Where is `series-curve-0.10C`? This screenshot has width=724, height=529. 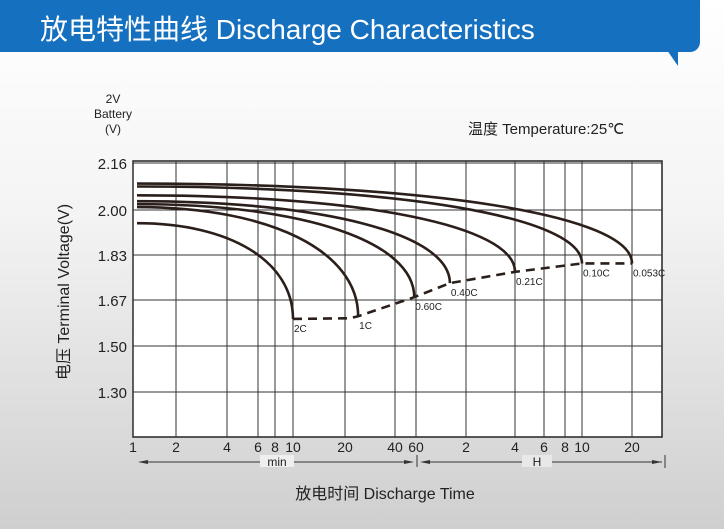 series-curve-0.10C is located at coordinates (360, 224).